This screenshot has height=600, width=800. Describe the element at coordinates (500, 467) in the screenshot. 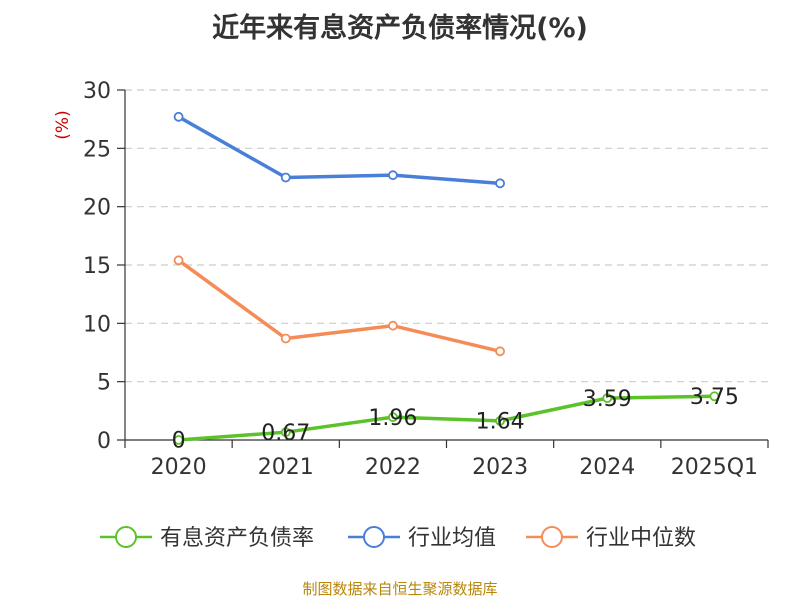

I see `x-tick-label-2023: 2023` at that location.